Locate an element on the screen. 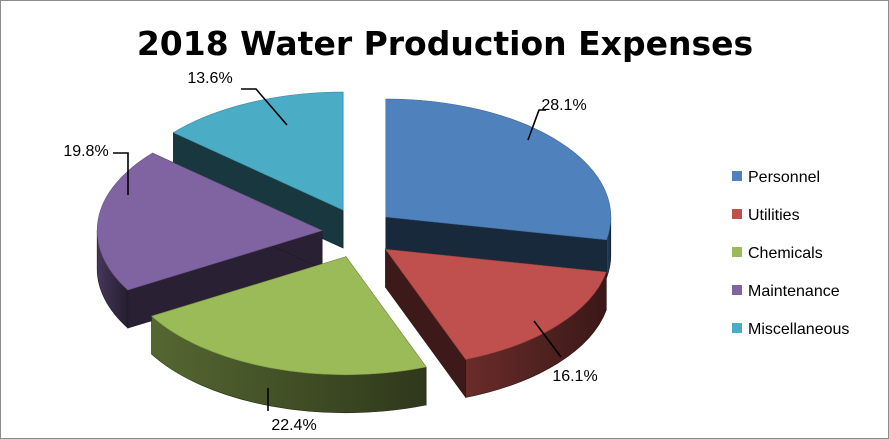  pie-slice-personnel is located at coordinates (498, 188).